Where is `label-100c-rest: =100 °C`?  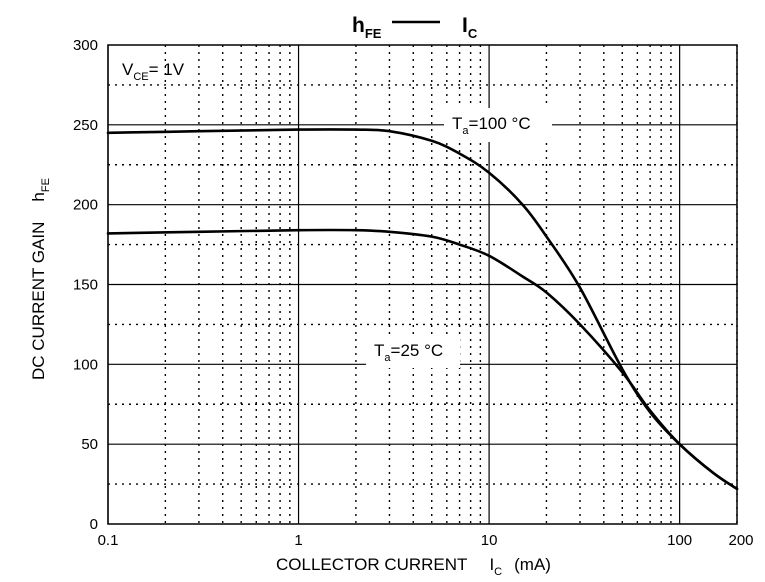 label-100c-rest: =100 °C is located at coordinates (500, 123).